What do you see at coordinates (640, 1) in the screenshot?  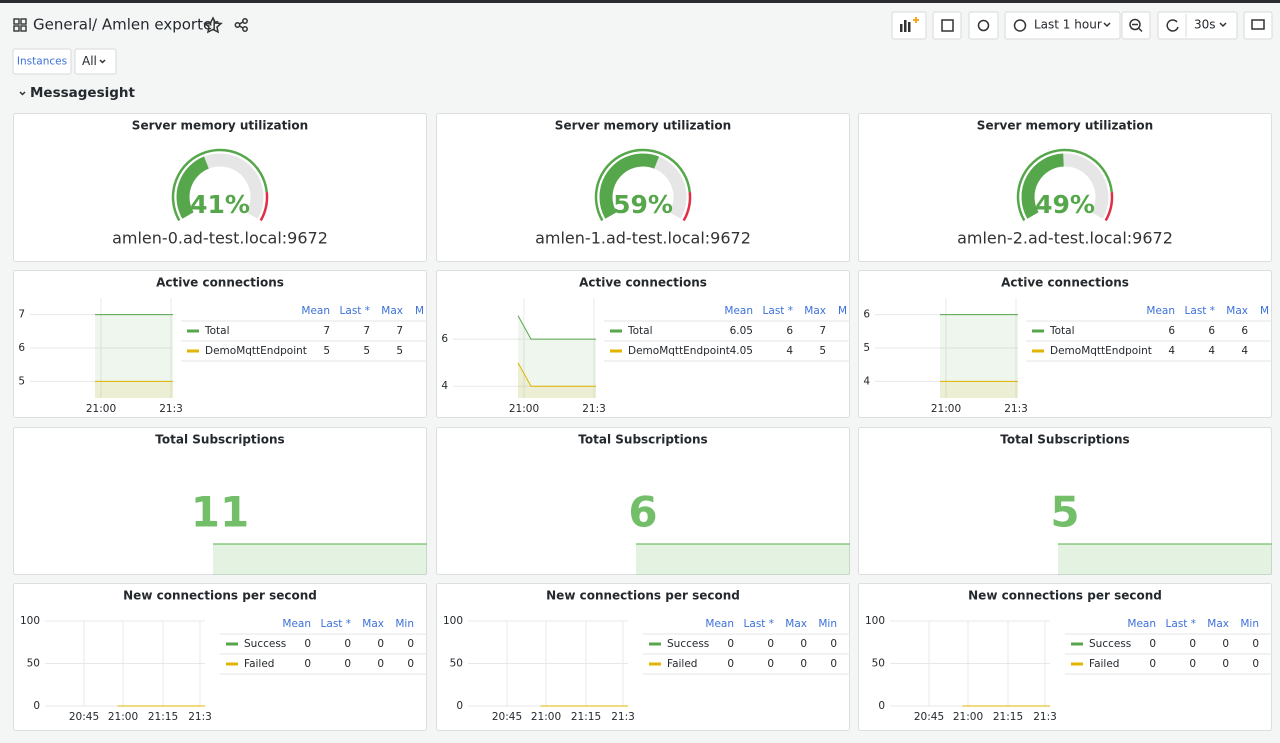 I see `top-border` at bounding box center [640, 1].